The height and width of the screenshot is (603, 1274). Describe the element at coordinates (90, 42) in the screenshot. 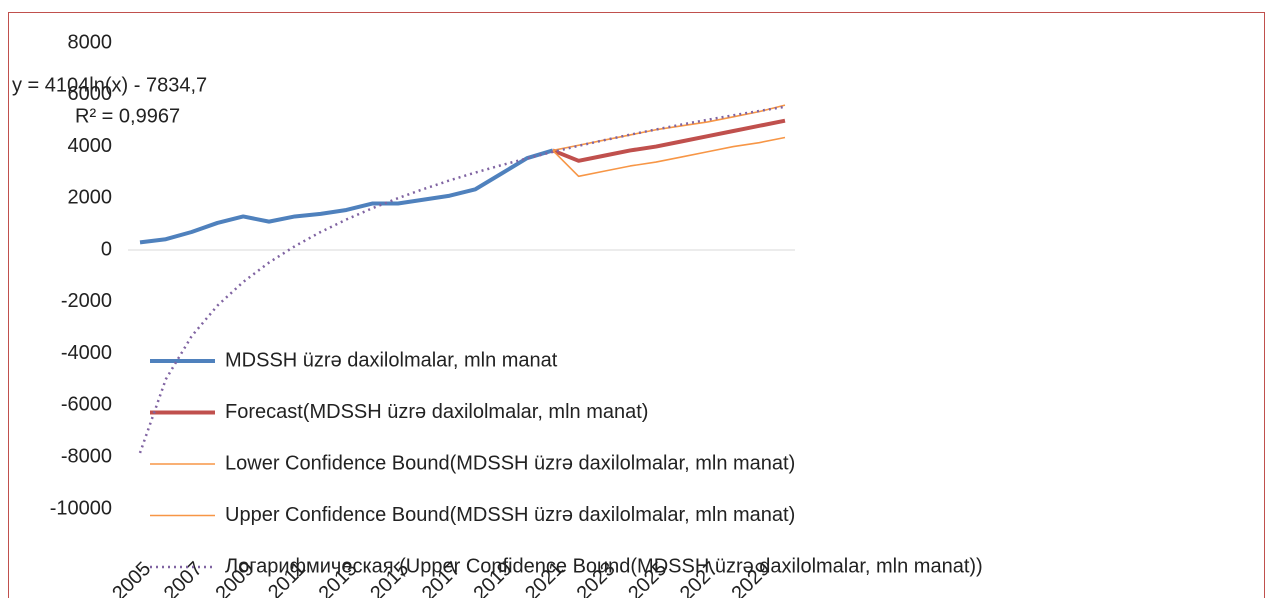

I see `y-tick-label: 8000` at that location.